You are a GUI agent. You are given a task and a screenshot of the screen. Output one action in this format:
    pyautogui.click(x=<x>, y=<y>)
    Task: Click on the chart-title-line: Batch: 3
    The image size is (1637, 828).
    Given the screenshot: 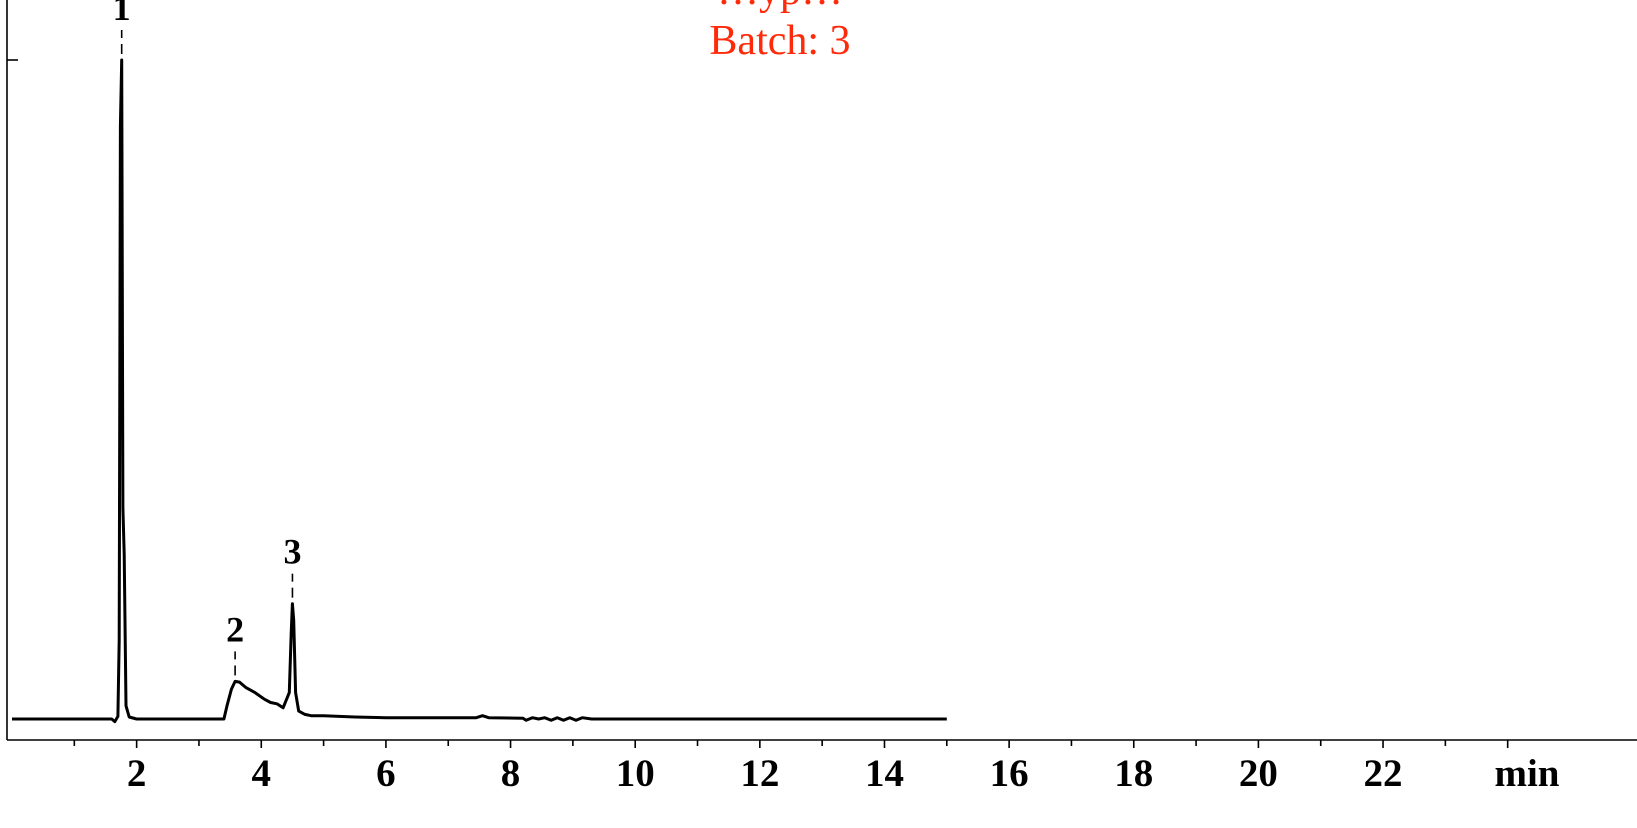 What is the action you would take?
    pyautogui.click(x=779, y=41)
    